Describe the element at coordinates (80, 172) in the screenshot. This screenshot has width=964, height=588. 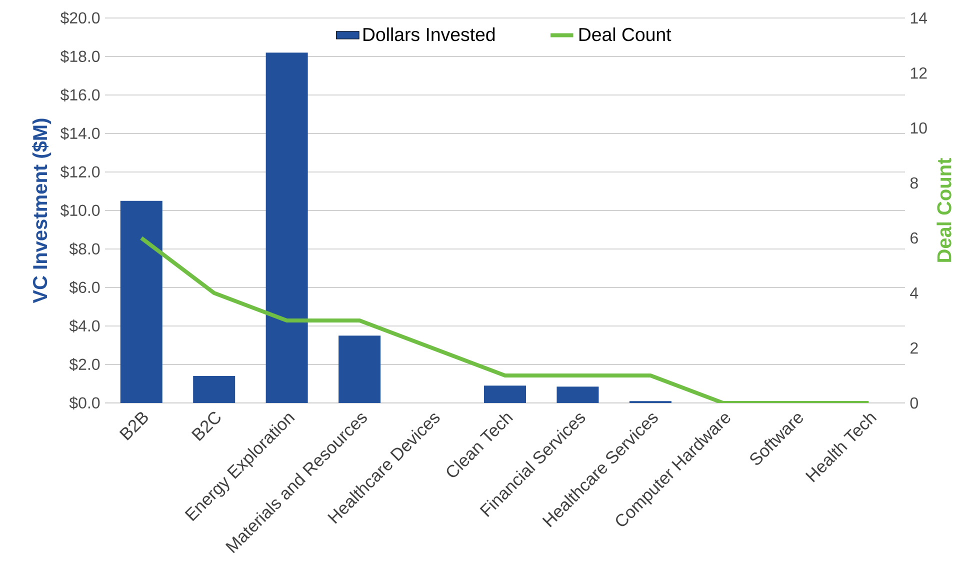
I see `y-tick-label: $12.0` at that location.